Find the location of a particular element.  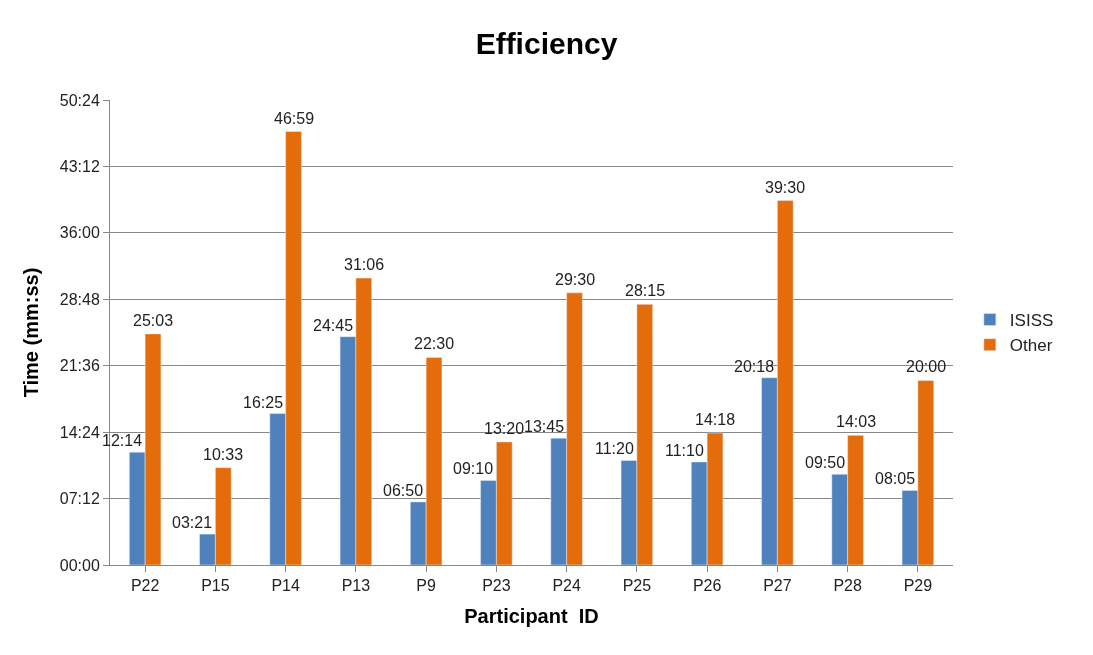

data-label: 29:30 is located at coordinates (575, 279).